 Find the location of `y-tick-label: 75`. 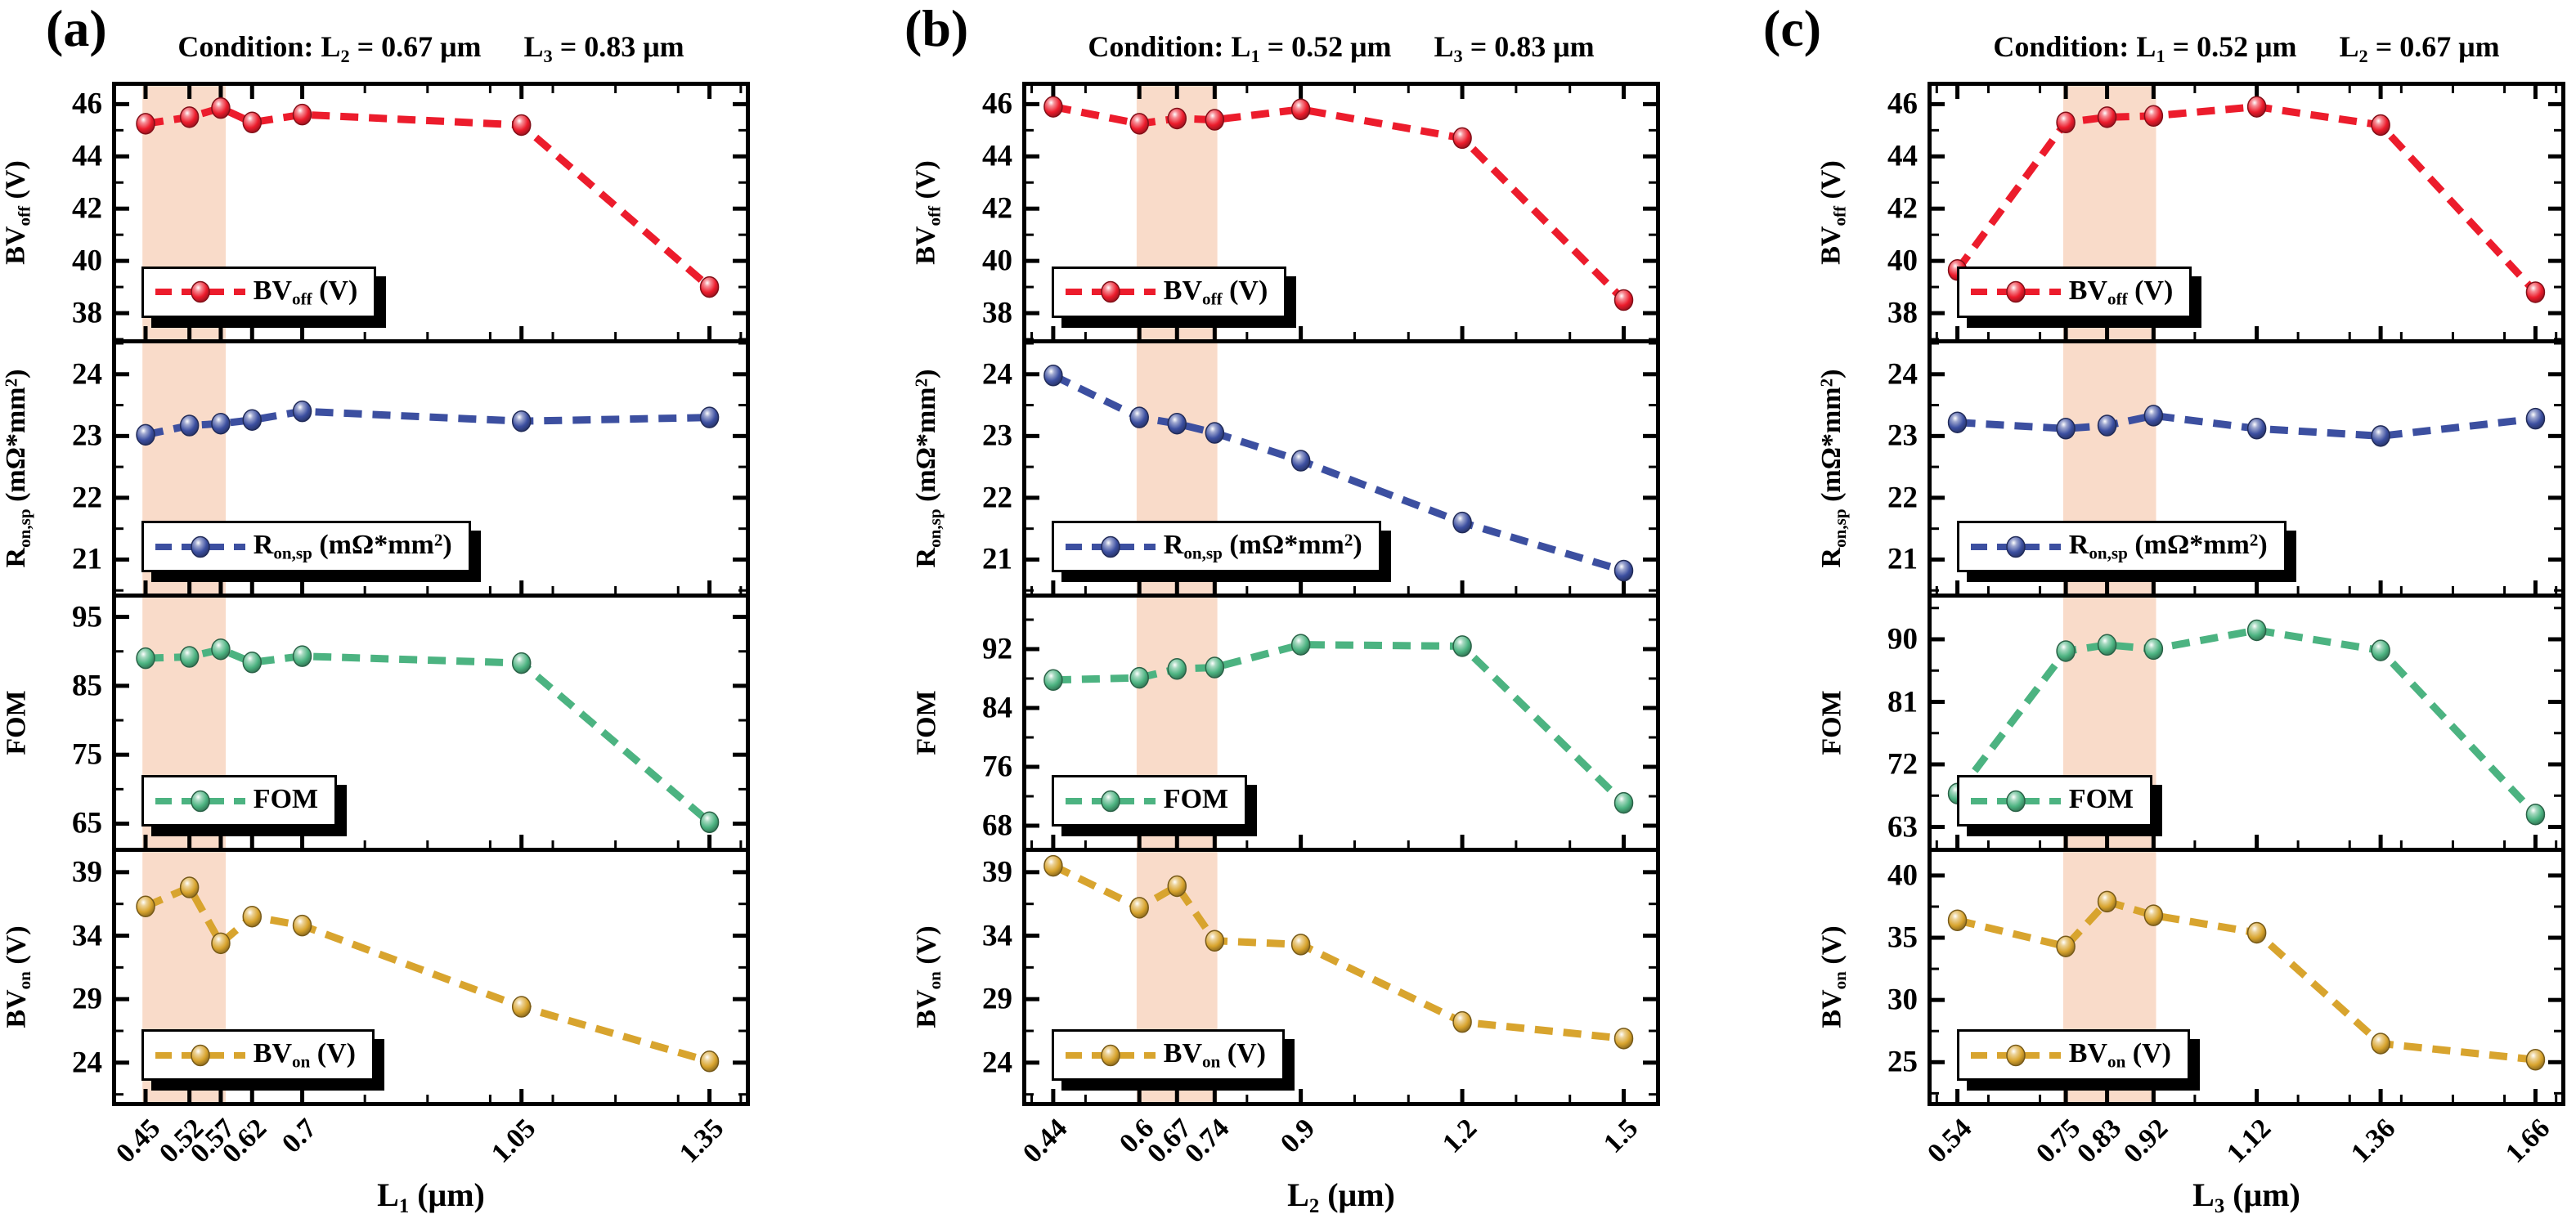

y-tick-label: 75 is located at coordinates (87, 754).